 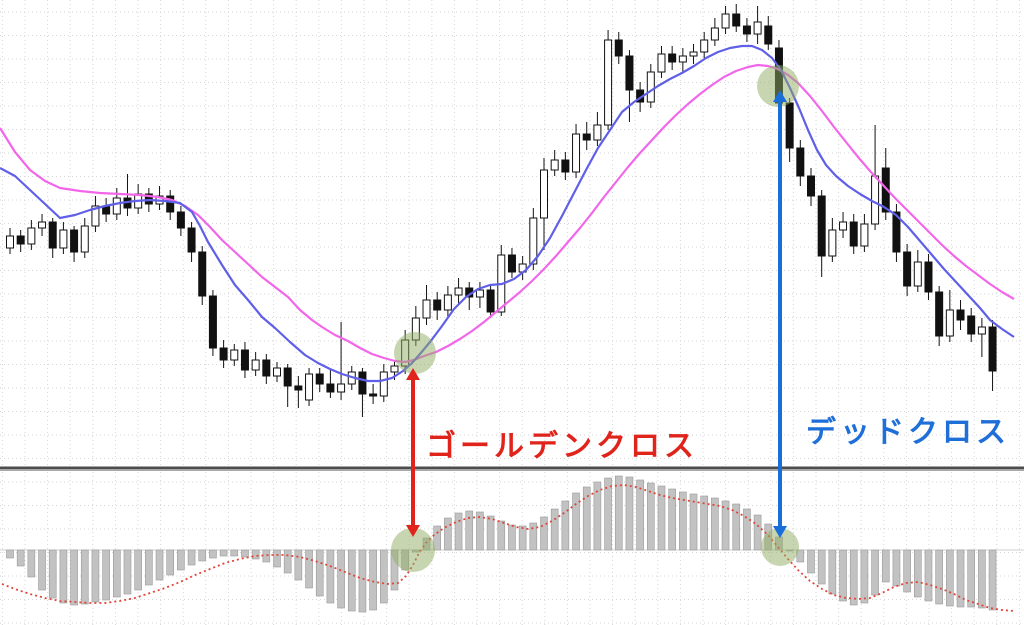 What do you see at coordinates (413, 374) in the screenshot?
I see `golden-cross-arrow-head-up` at bounding box center [413, 374].